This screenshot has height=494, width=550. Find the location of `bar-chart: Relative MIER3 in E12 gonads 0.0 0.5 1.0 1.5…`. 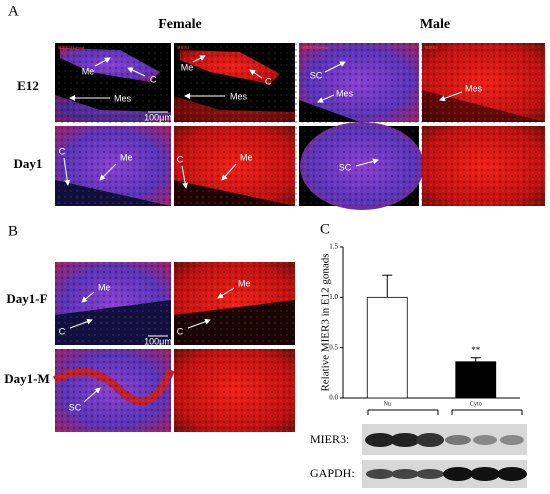

bar-chart: Relative MIER3 in E12 gonads 0.0 0.5 1.0 1.5… is located at coordinates (420, 325).